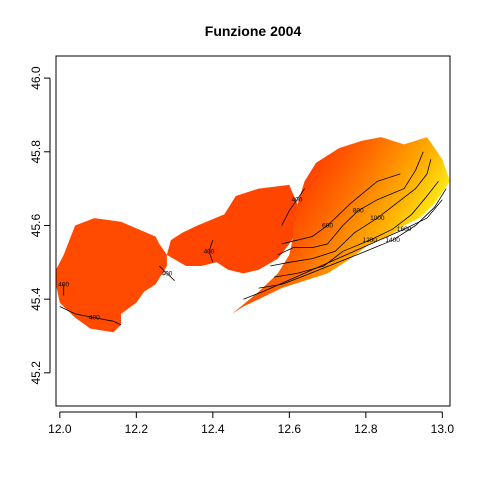 The height and width of the screenshot is (480, 480). Describe the element at coordinates (60, 429) in the screenshot. I see `x-tick-label: 12.0` at that location.